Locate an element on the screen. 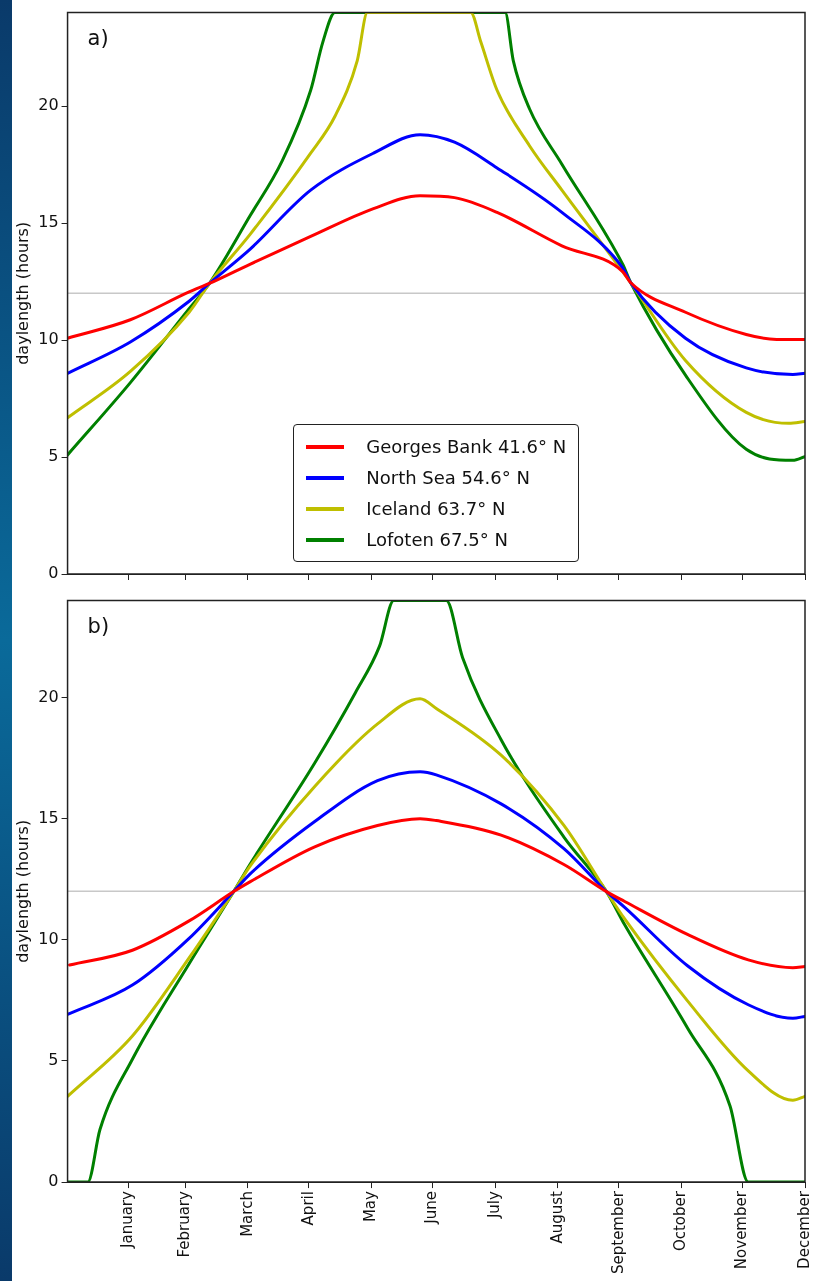  x-tick-label: October is located at coordinates (680, 1221).